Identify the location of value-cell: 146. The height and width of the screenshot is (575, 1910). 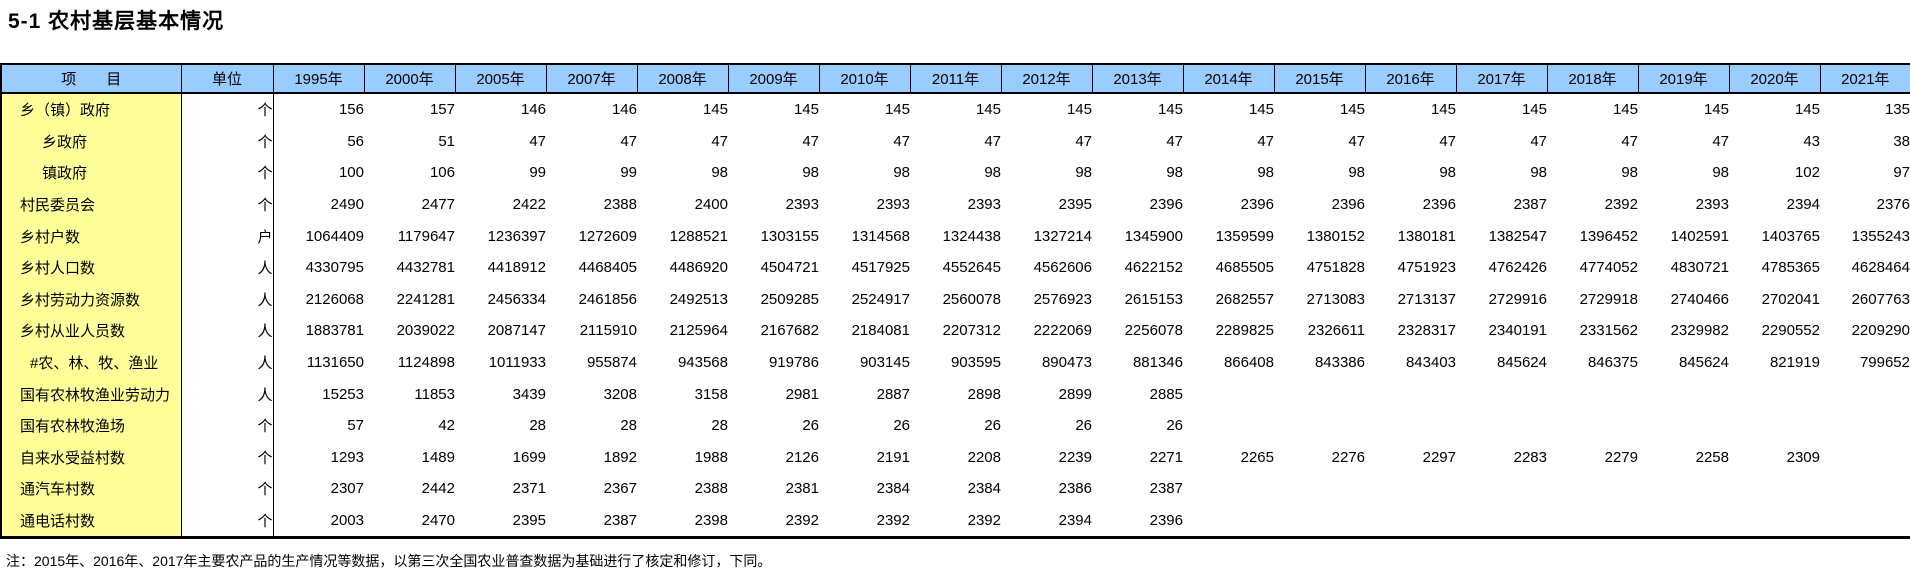
(624, 110).